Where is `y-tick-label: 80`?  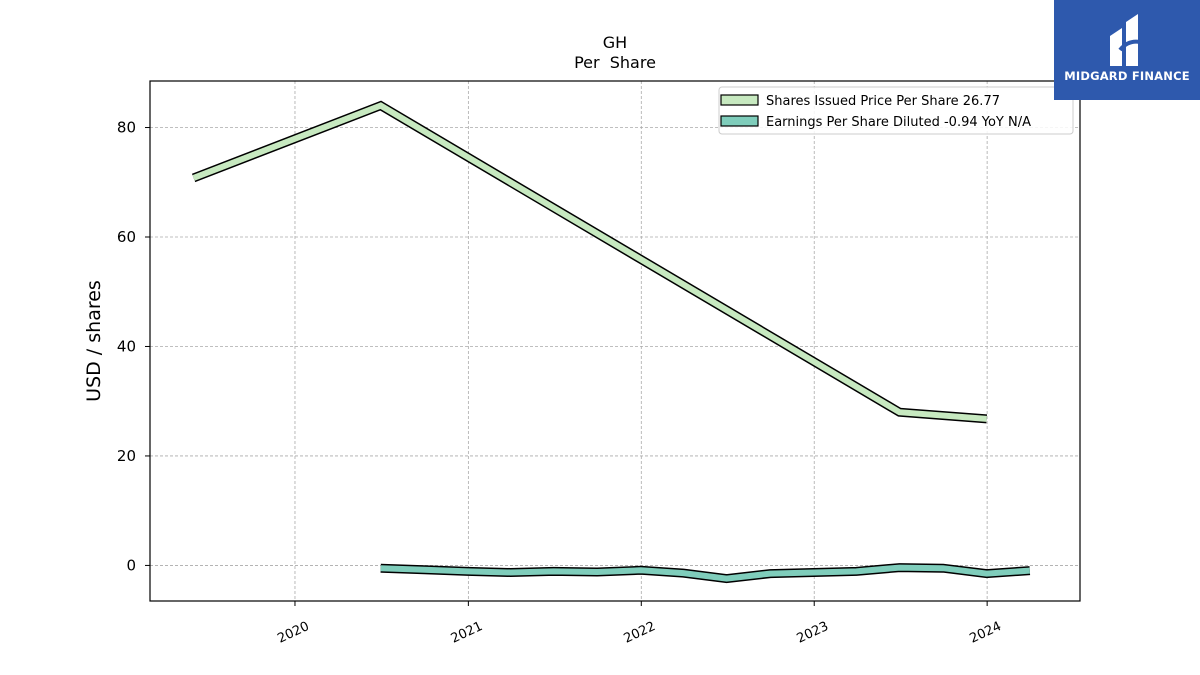
y-tick-label: 80 is located at coordinates (126, 128).